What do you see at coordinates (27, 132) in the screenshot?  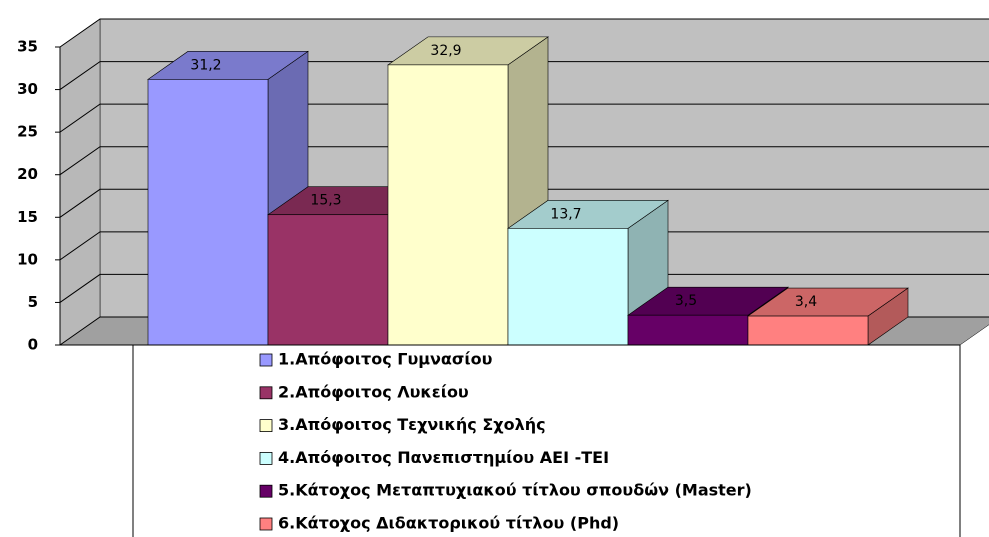 I see `y-tick-label: 25` at bounding box center [27, 132].